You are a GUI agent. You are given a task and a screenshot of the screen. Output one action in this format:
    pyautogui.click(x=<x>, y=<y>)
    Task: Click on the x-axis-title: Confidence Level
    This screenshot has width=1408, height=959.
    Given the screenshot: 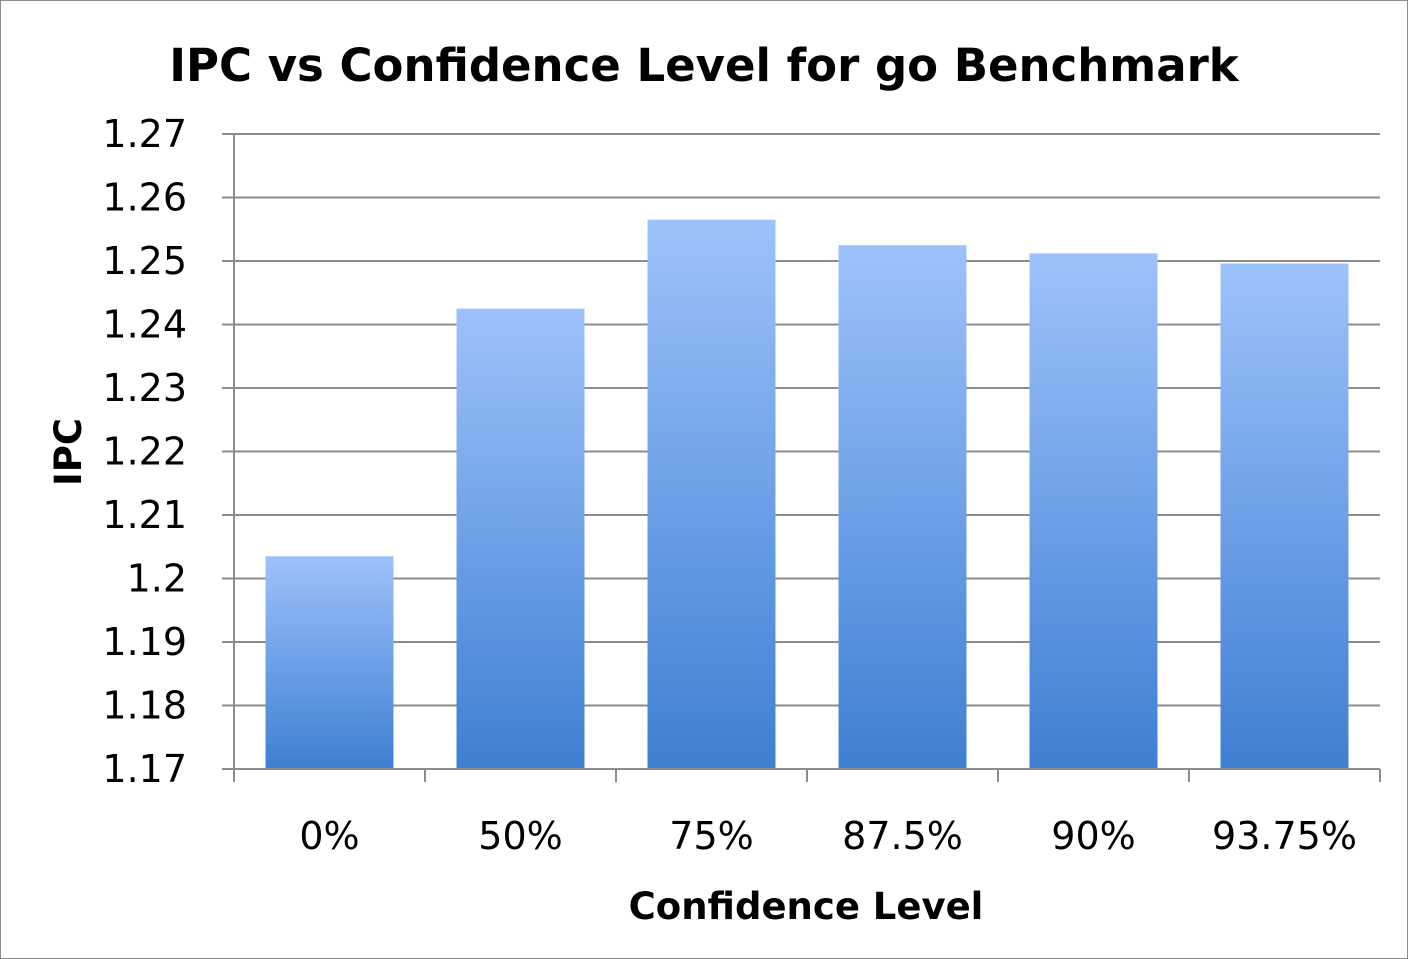 What is the action you would take?
    pyautogui.click(x=806, y=906)
    